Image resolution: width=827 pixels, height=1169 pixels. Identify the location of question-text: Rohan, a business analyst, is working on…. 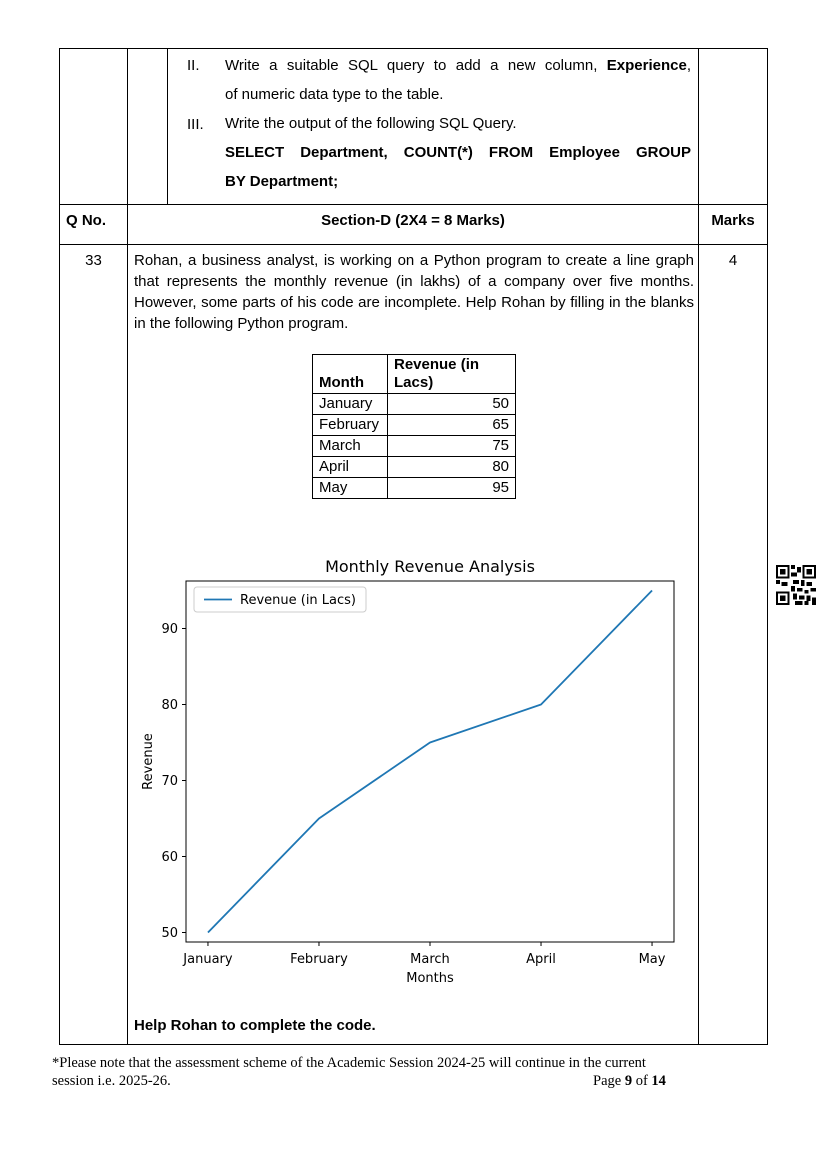
(414, 292).